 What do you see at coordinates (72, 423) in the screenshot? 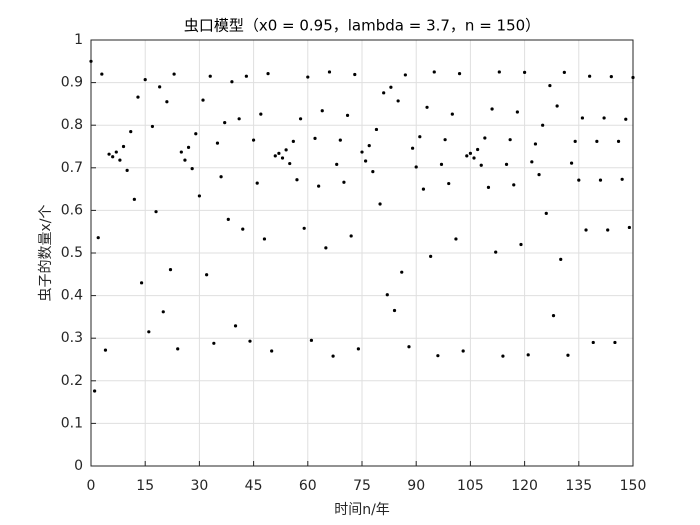
I see `y-tick-label: 0.1` at bounding box center [72, 423].